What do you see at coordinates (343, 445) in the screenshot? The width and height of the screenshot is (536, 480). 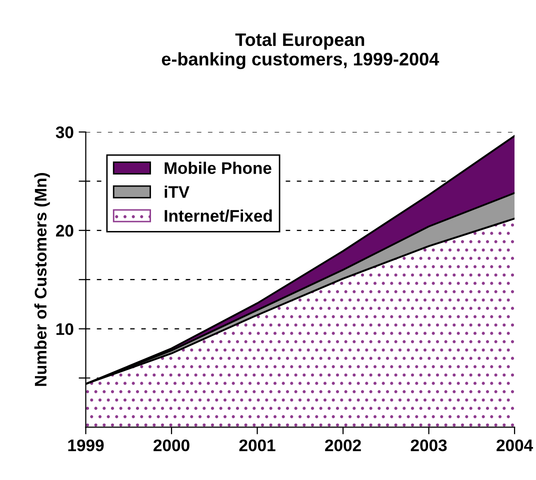 I see `x-tick-label: 2002` at bounding box center [343, 445].